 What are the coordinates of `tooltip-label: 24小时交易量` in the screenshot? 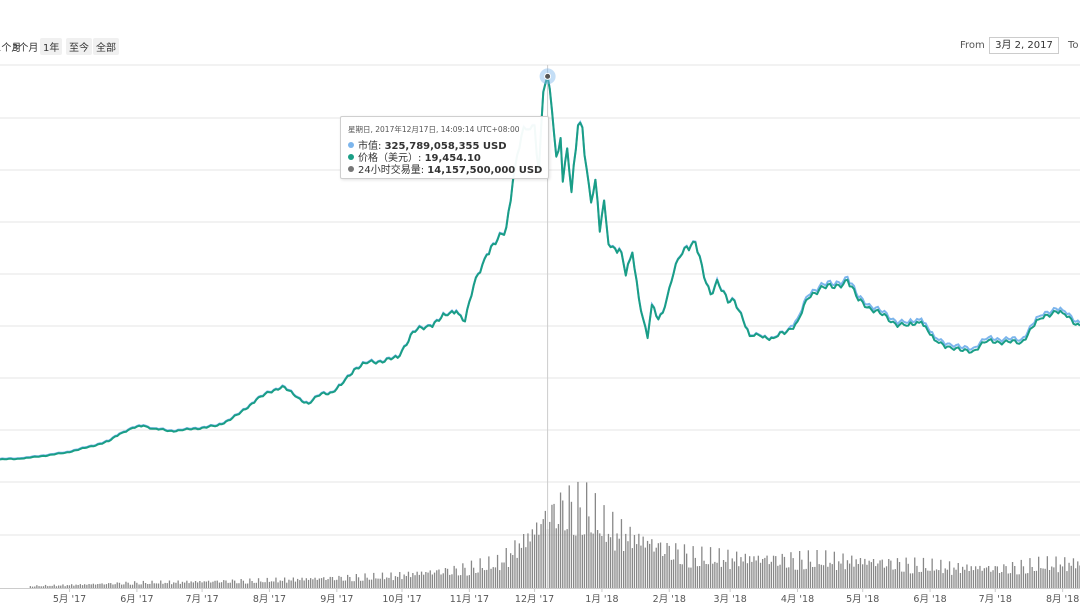 It's located at (389, 170).